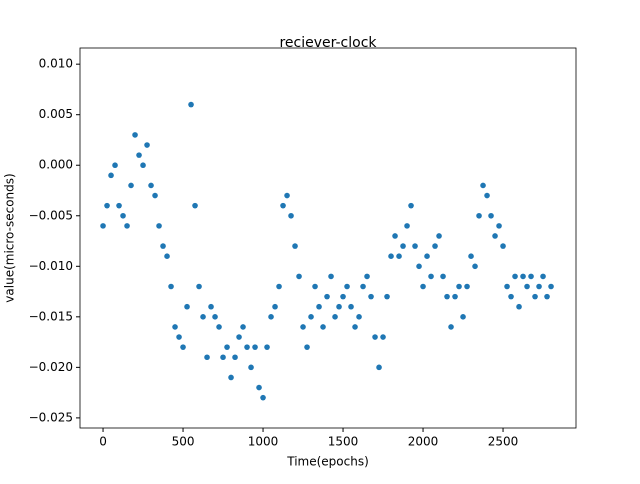 This screenshot has height=484, width=640. What do you see at coordinates (263, 442) in the screenshot?
I see `x-tick-label: 1000` at bounding box center [263, 442].